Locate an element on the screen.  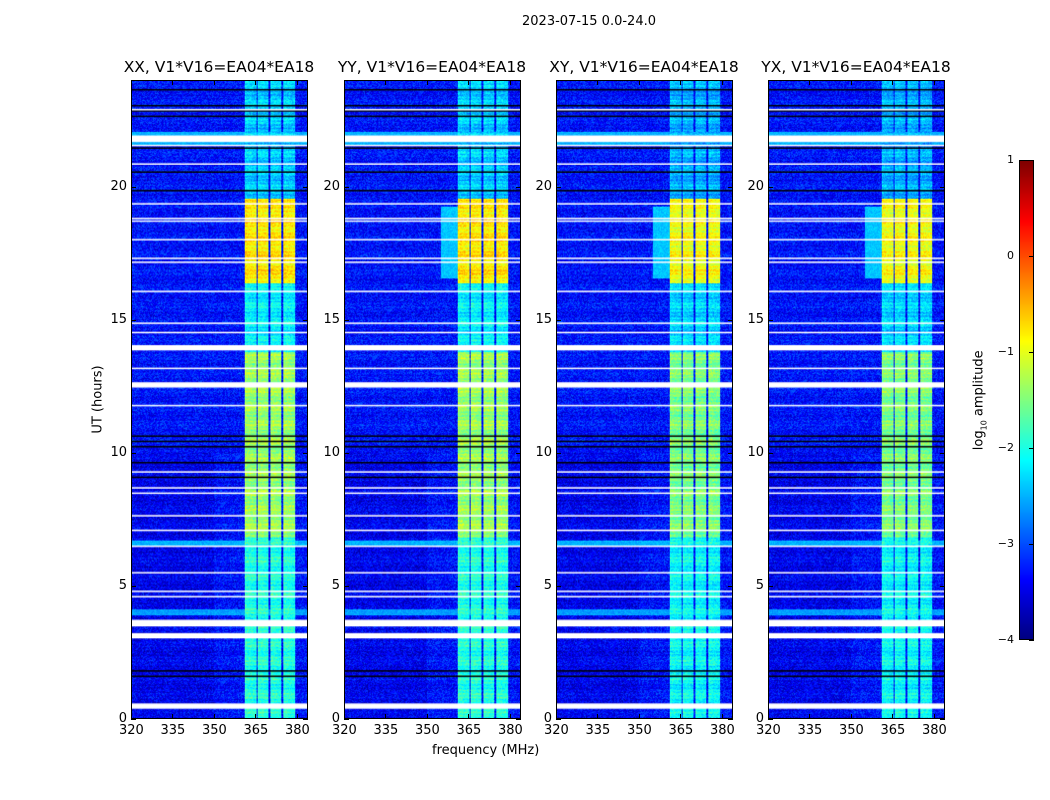
x-axis-label: frequency (MHz) is located at coordinates (486, 750).